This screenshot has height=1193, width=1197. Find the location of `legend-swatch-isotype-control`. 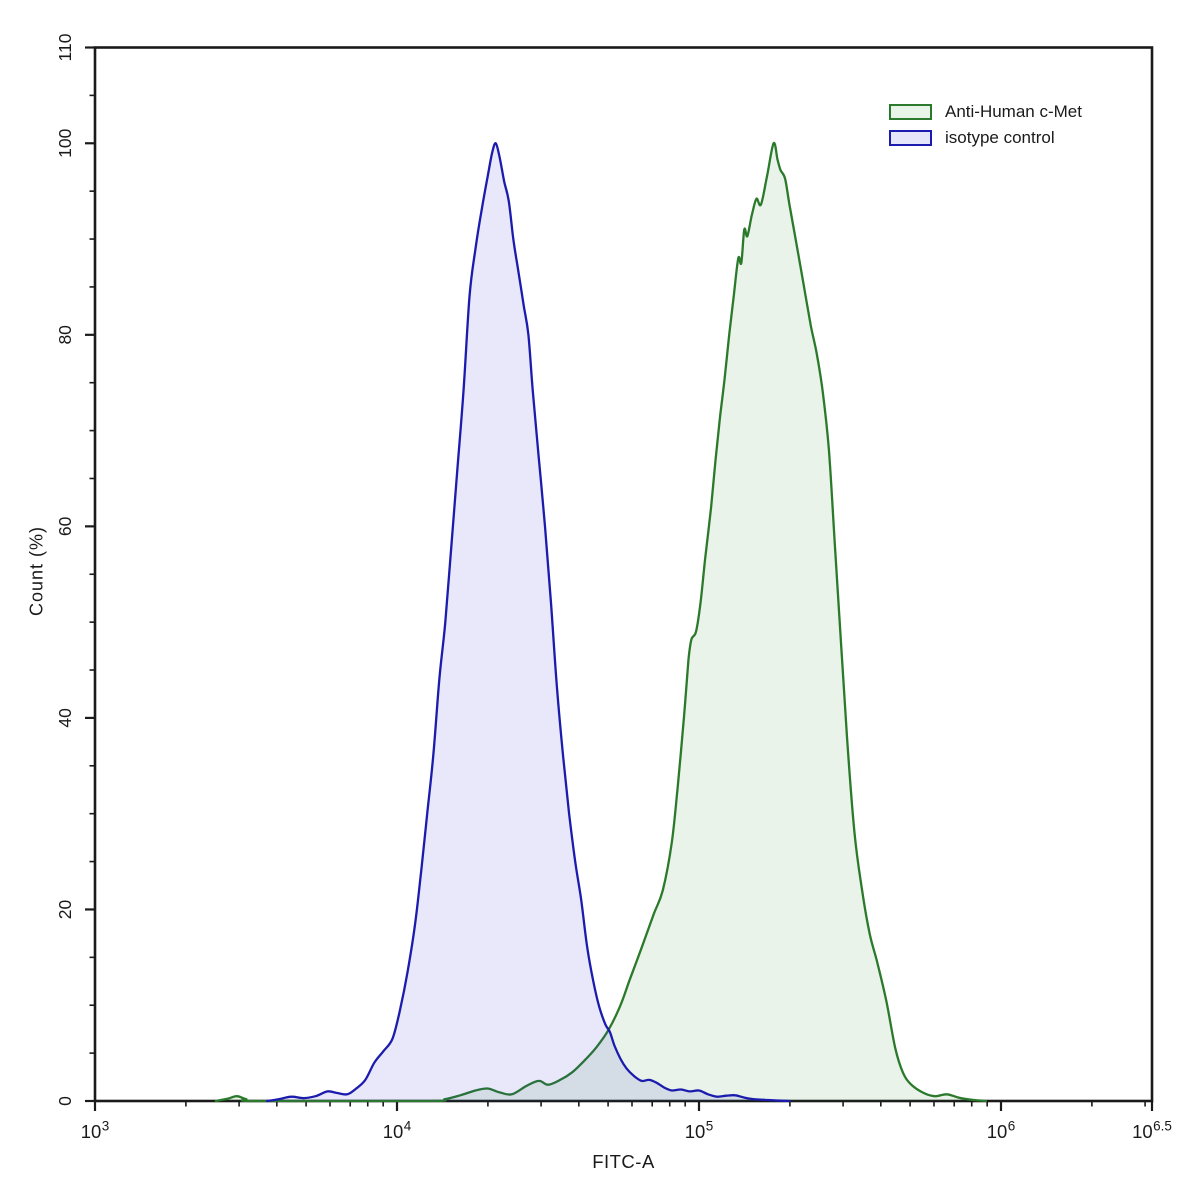

legend-swatch-isotype-control is located at coordinates (910, 138).